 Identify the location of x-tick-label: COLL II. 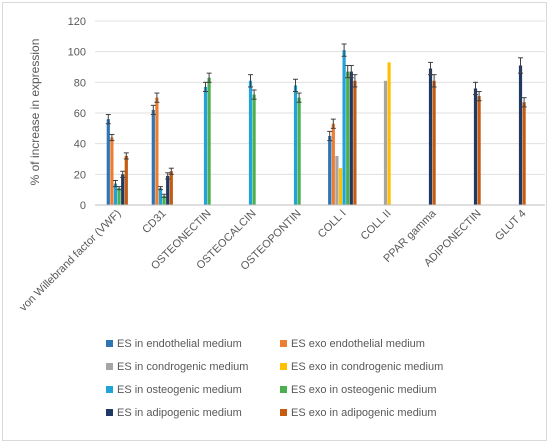
(376, 225).